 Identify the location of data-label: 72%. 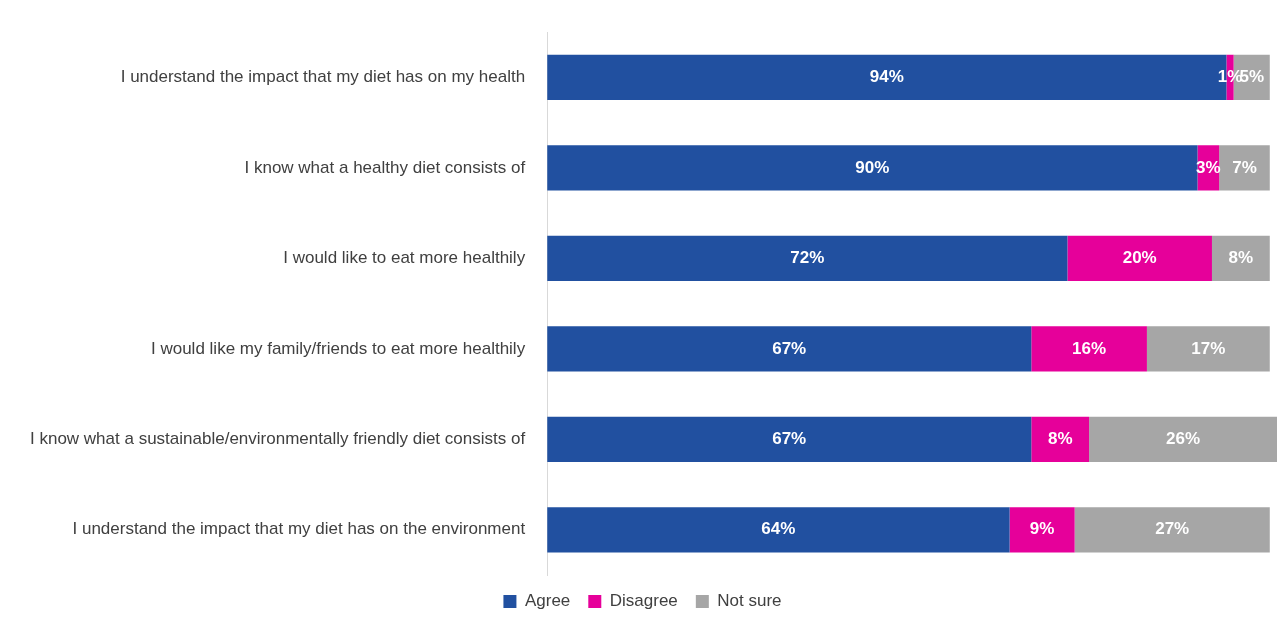
(807, 258).